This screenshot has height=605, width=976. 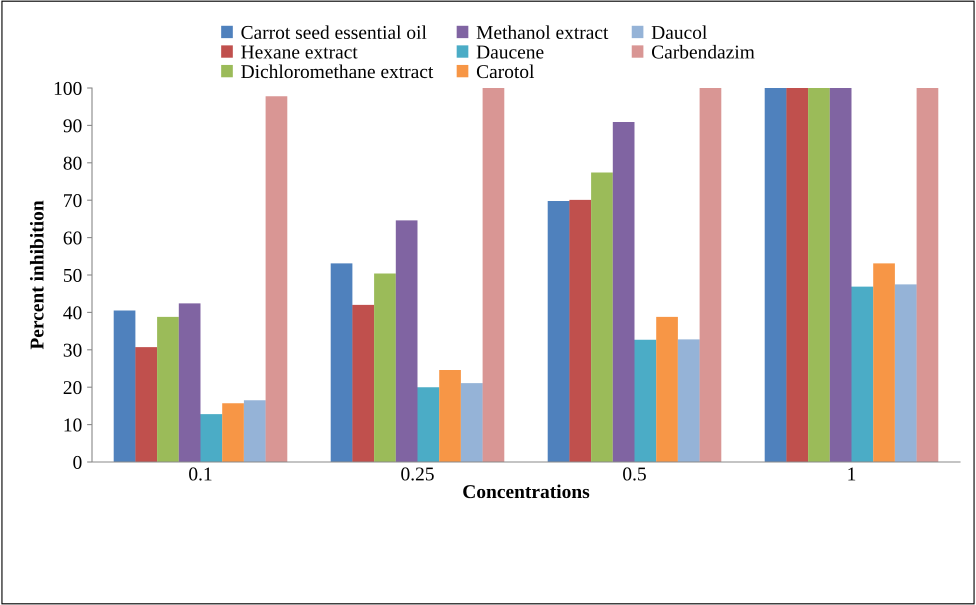 I want to click on legend-label: Carbendazim, so click(x=703, y=51).